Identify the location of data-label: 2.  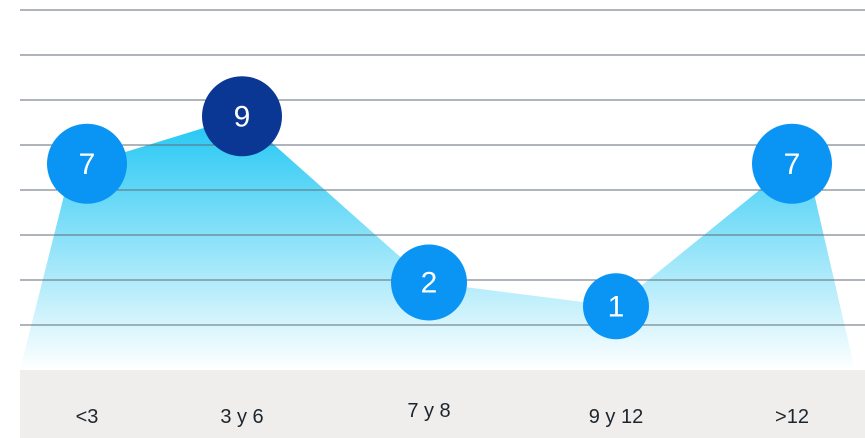
(429, 283).